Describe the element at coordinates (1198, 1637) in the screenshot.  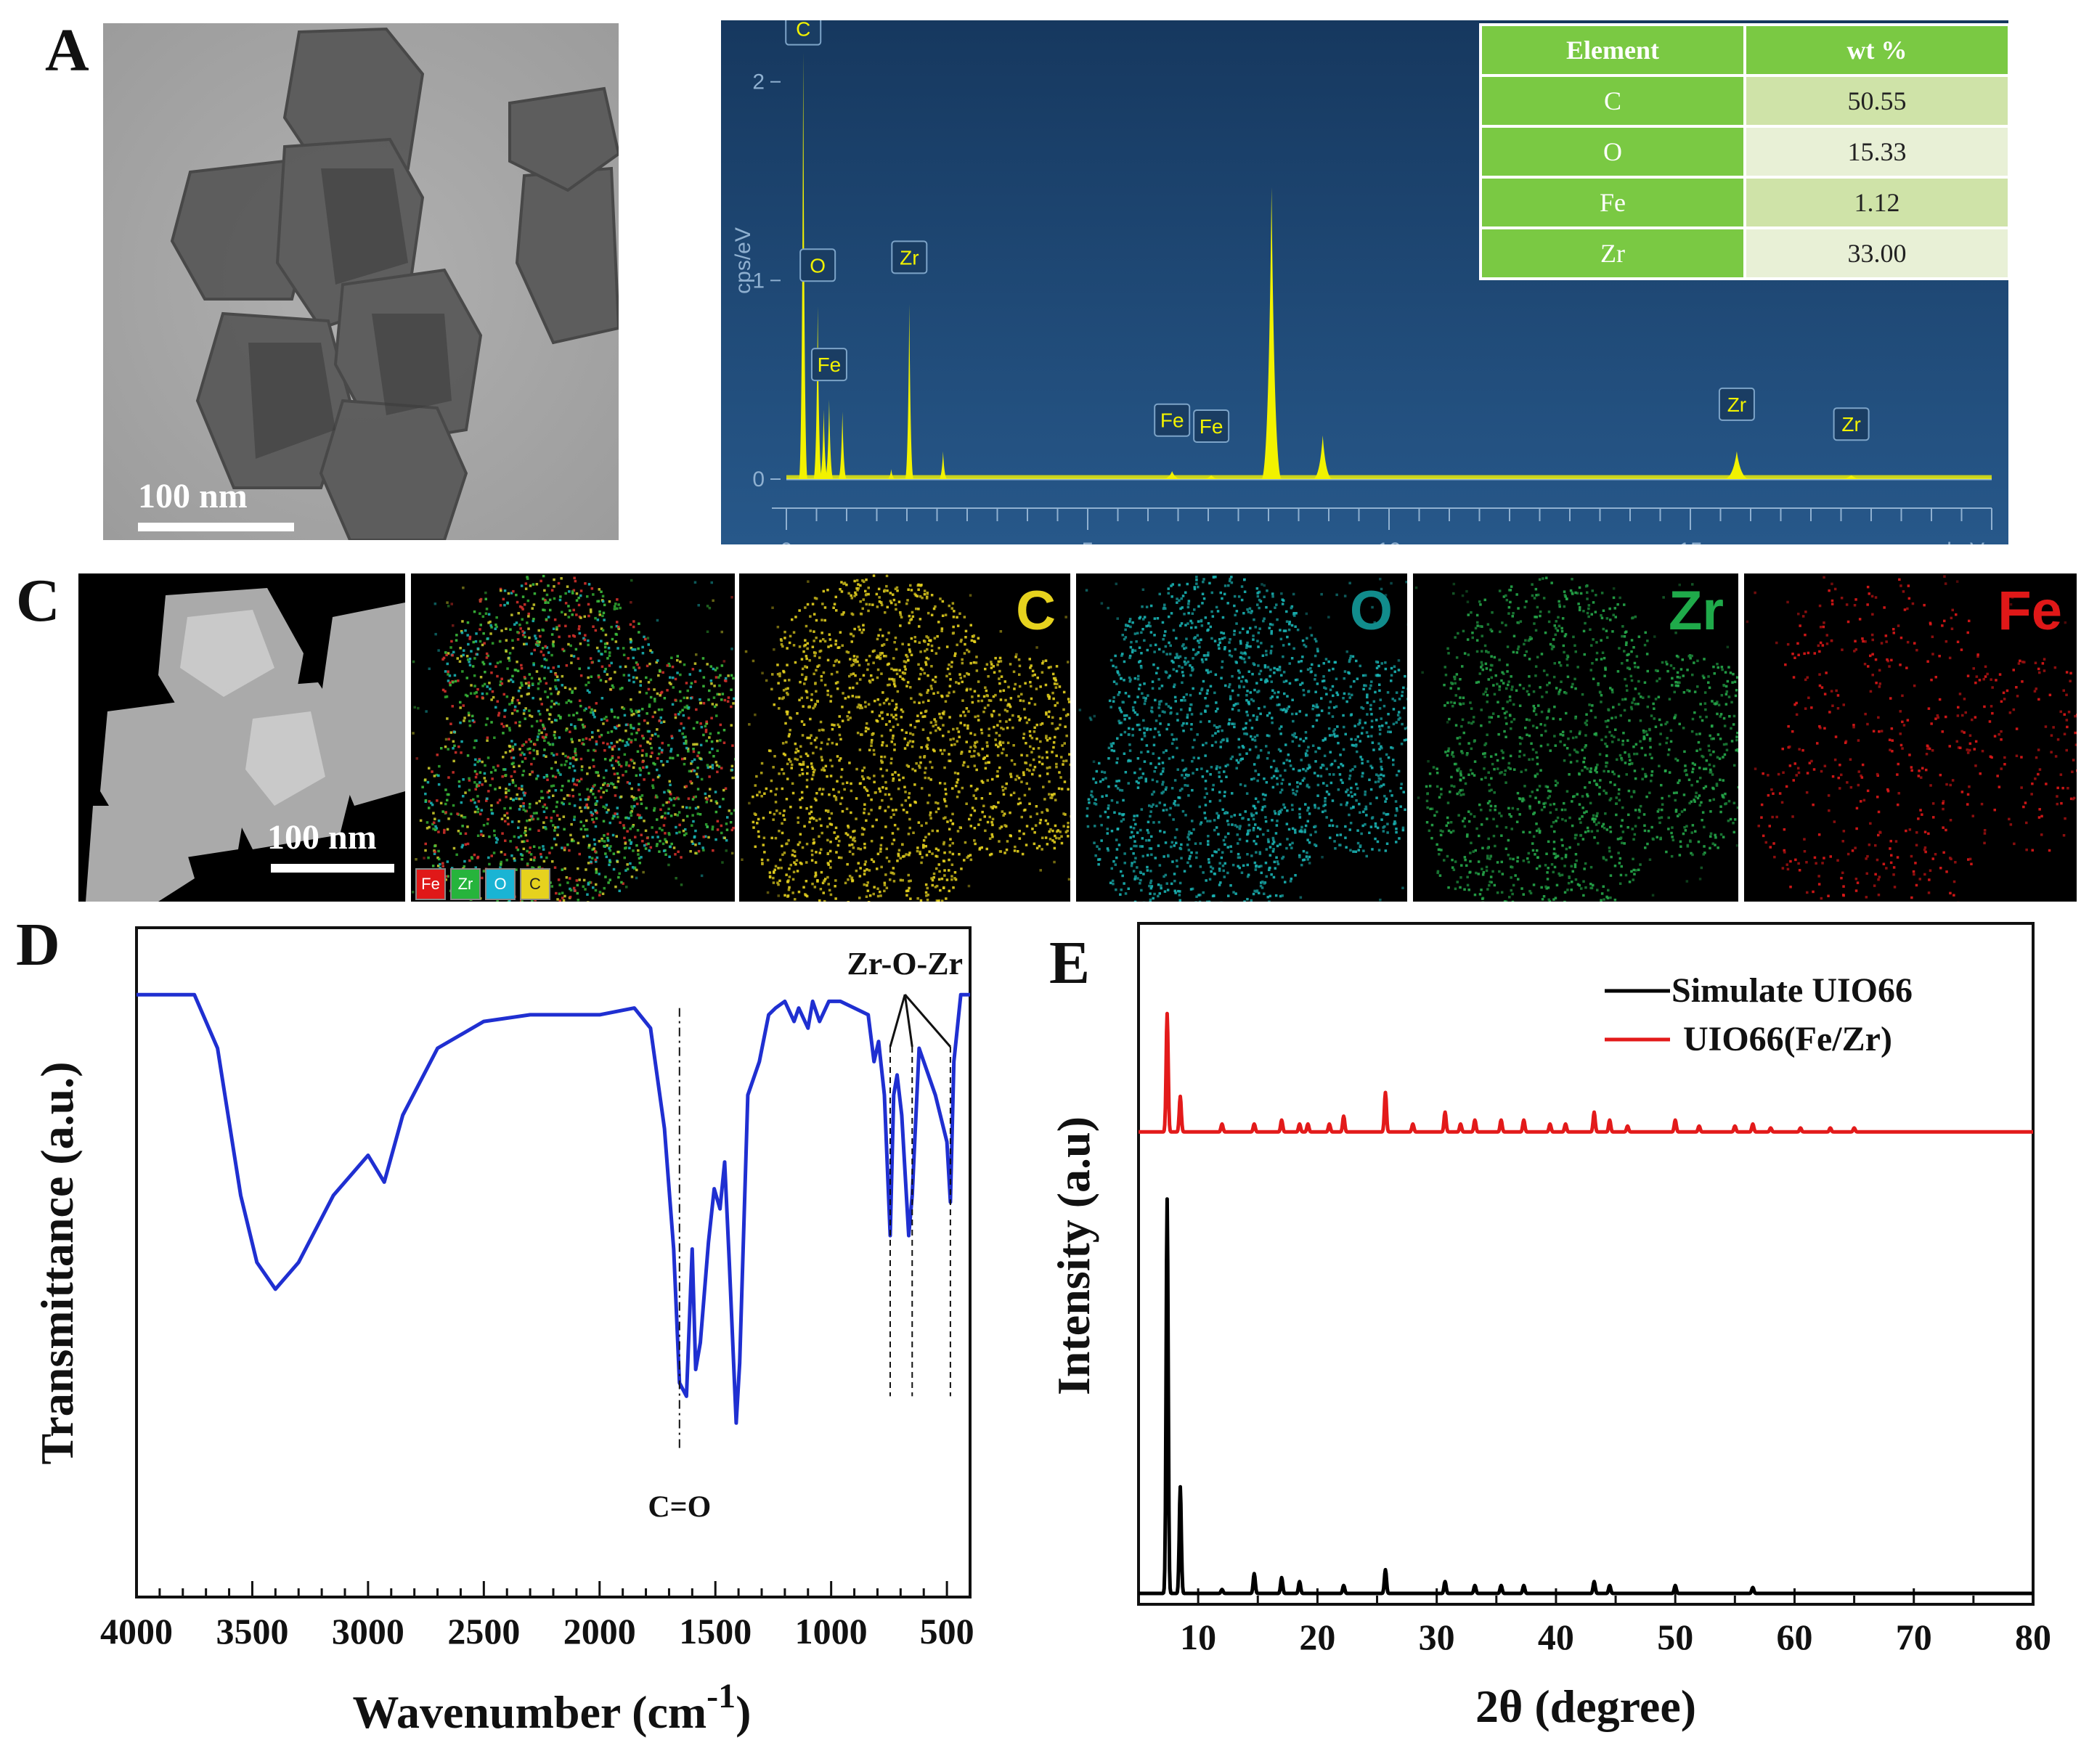
I see `xrd-x-tick-label: 10` at that location.